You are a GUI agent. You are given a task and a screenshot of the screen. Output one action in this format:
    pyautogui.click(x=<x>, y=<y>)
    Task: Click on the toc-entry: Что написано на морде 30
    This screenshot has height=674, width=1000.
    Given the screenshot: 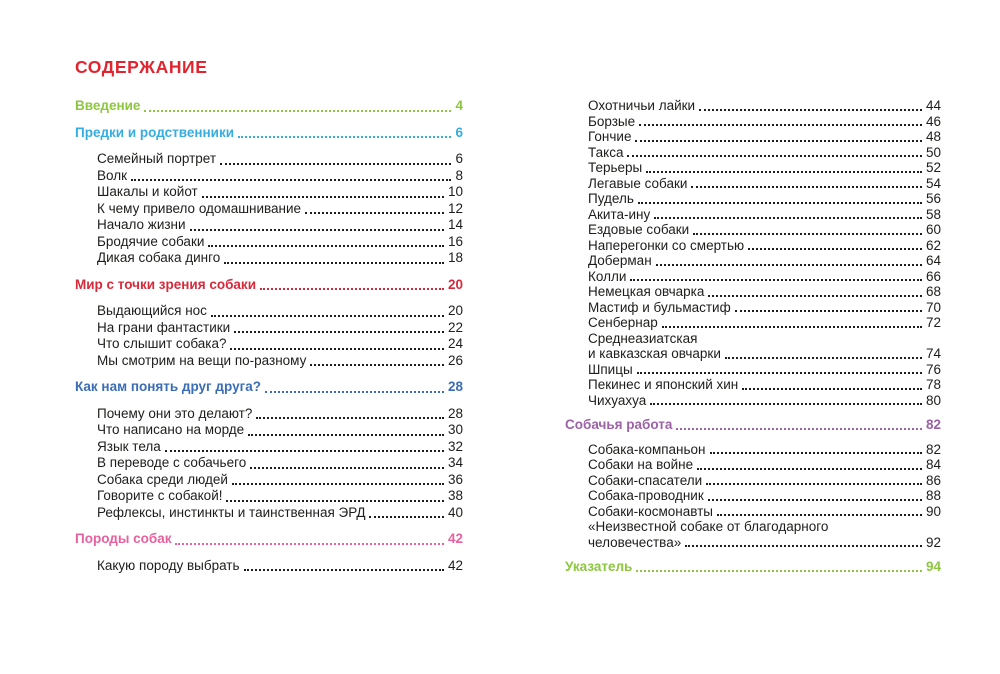 What is the action you would take?
    pyautogui.click(x=269, y=430)
    